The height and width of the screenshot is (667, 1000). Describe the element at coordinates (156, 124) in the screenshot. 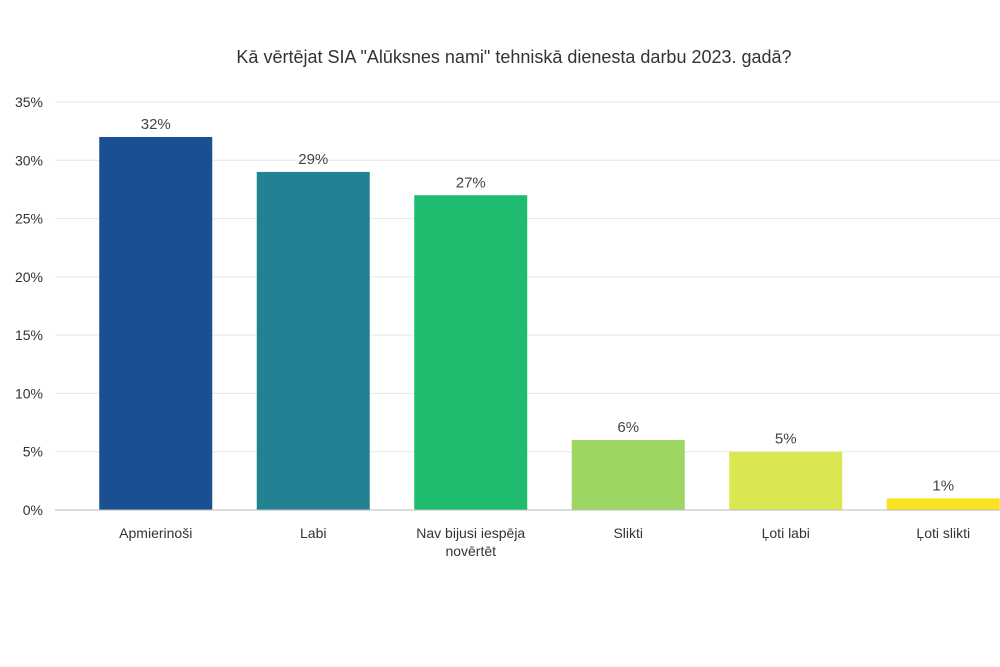

I see `data-label: 32%` at that location.